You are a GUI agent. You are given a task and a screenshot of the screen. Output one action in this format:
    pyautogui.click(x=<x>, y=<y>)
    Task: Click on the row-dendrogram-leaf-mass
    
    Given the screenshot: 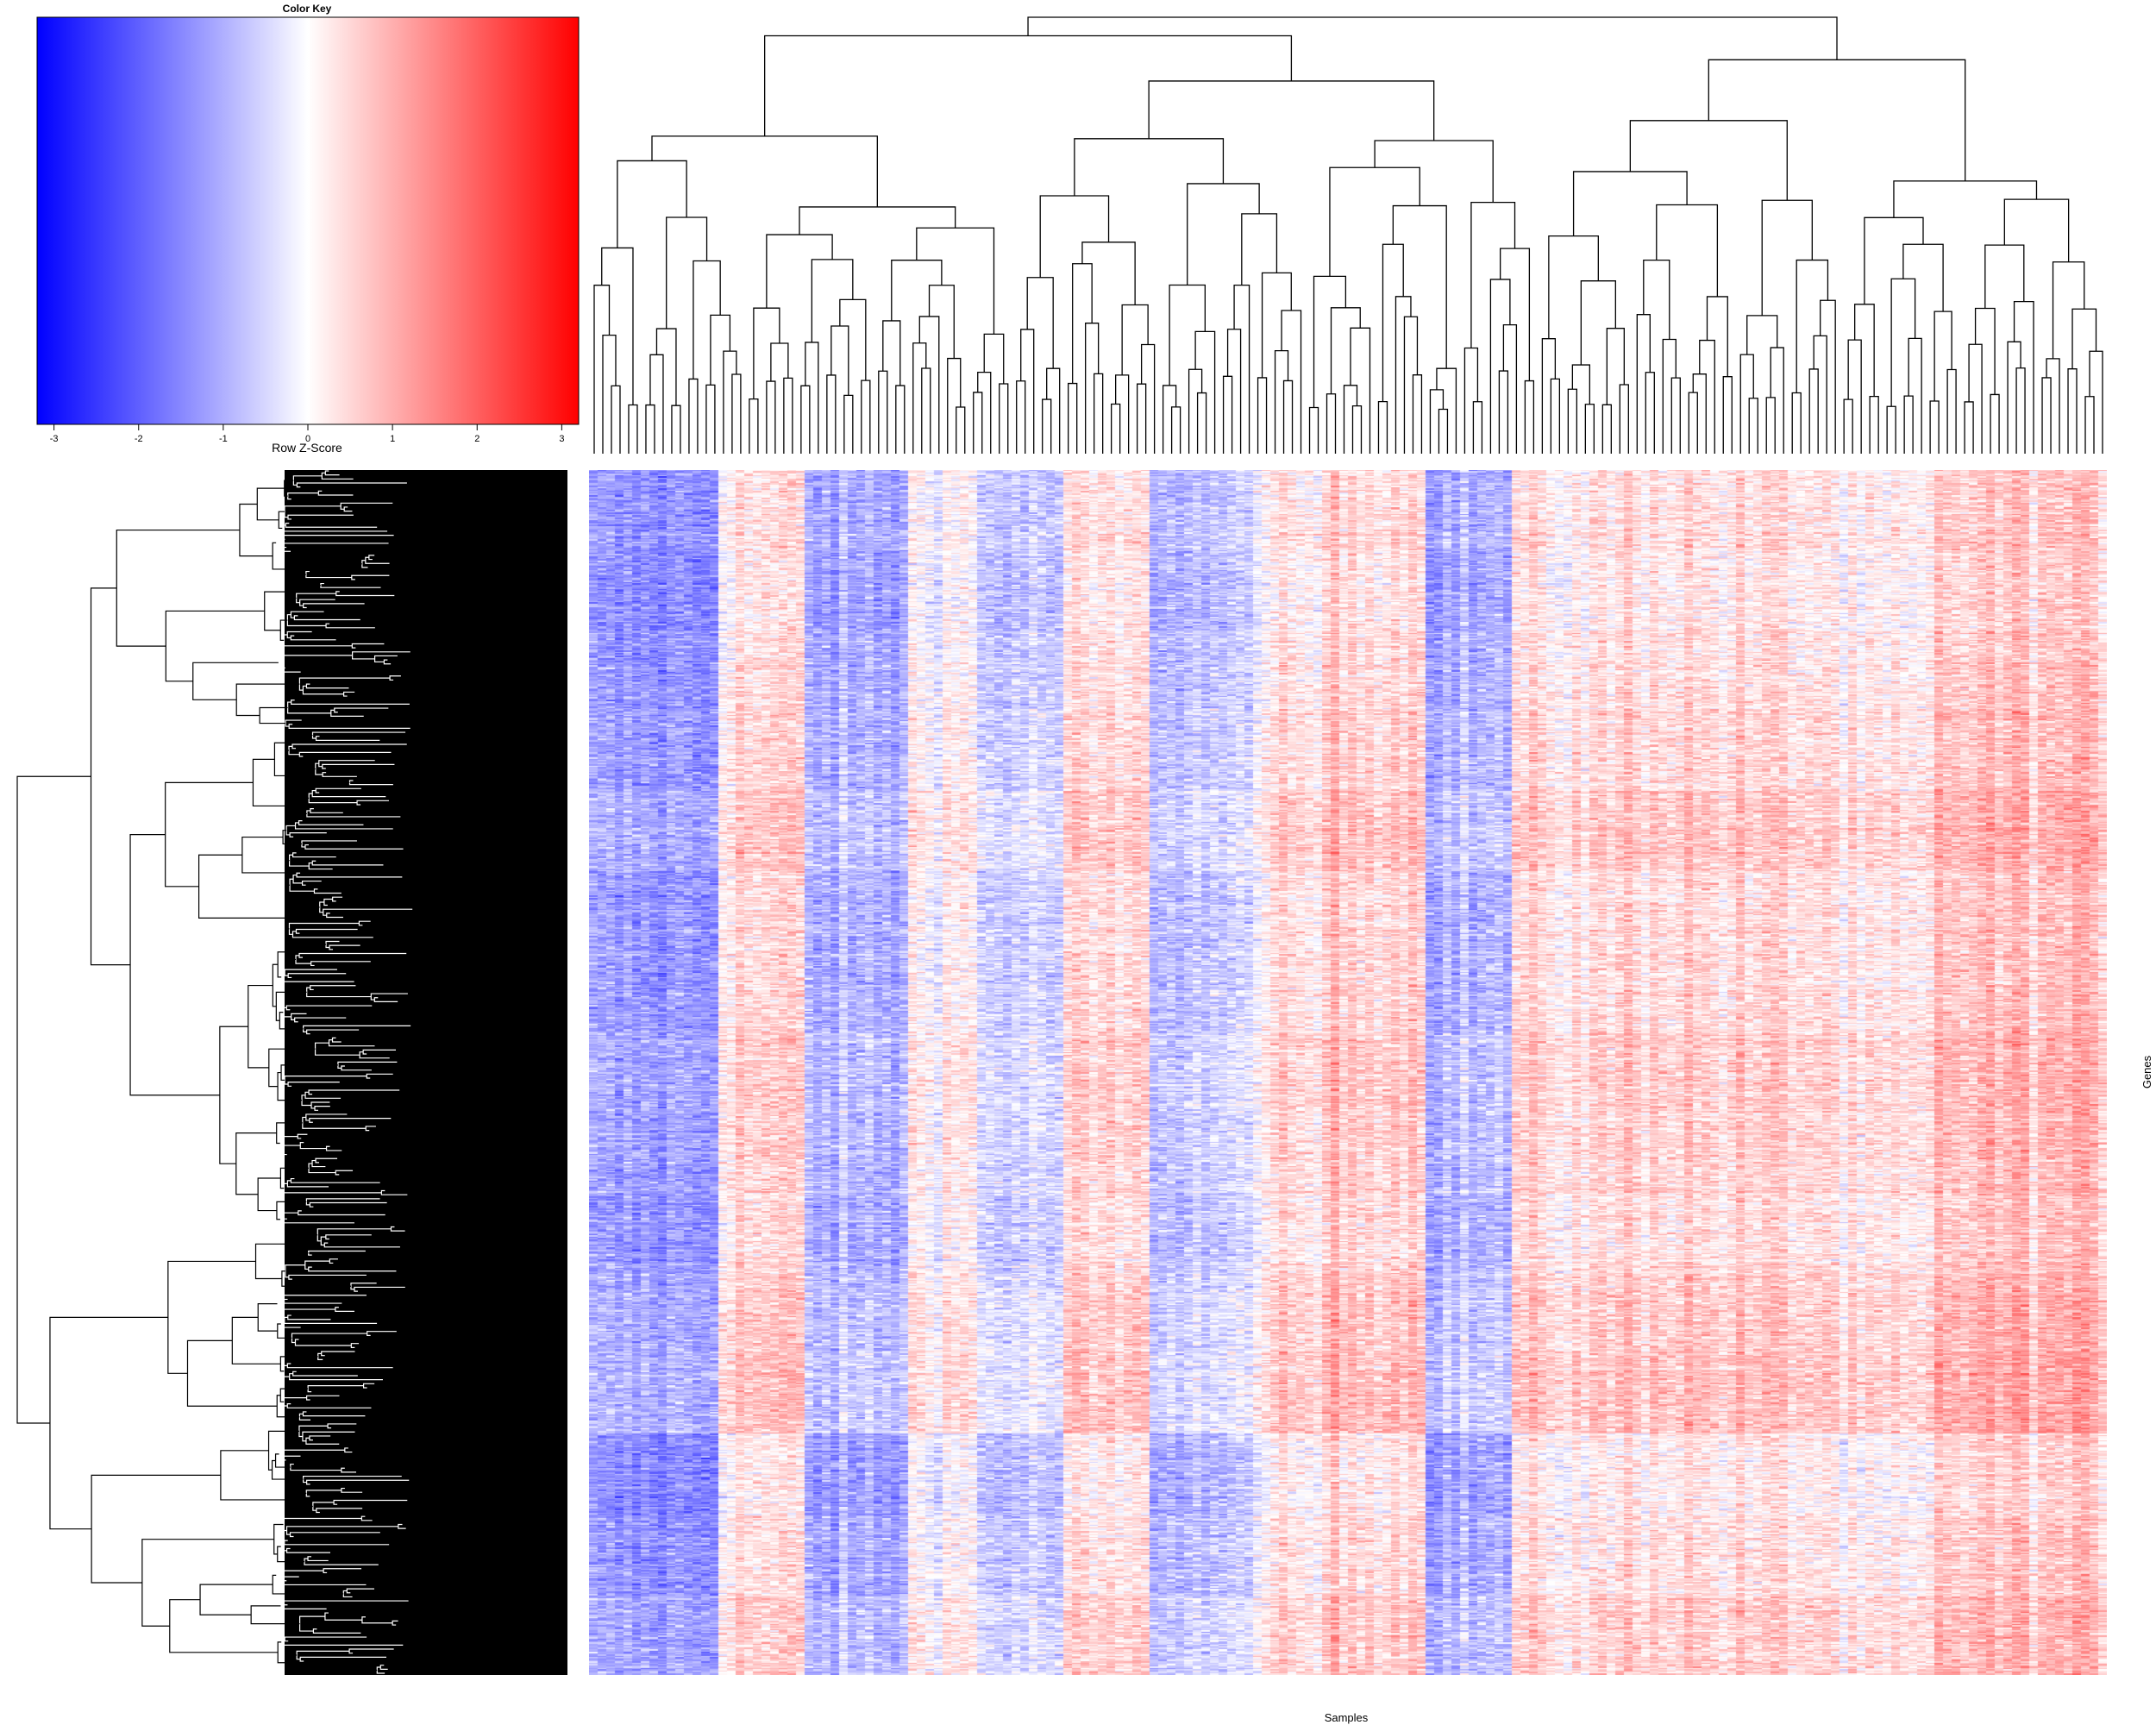 What is the action you would take?
    pyautogui.click(x=426, y=1072)
    